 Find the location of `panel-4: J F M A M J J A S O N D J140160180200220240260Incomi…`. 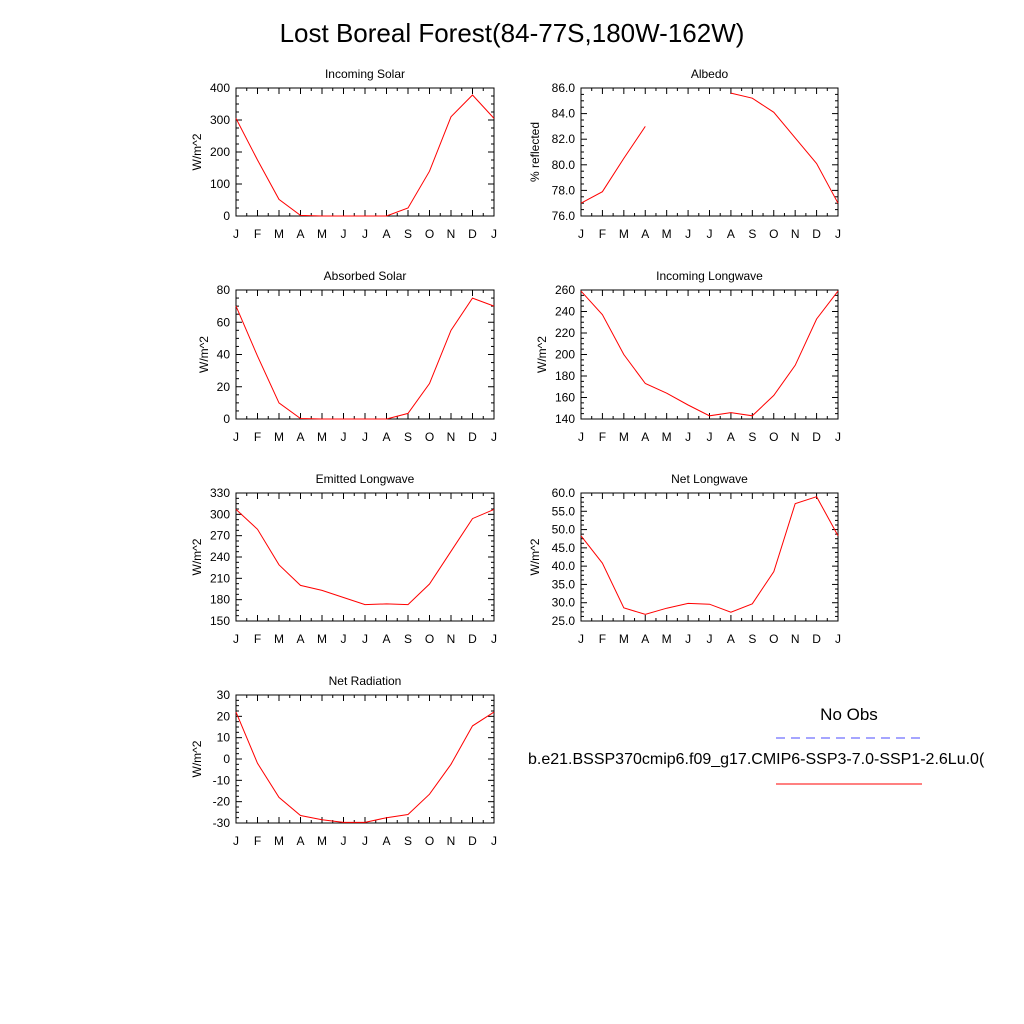

panel-4: J F M A M J J A S O N D J140160180200220240260Incomi… is located at coordinates (688, 356).